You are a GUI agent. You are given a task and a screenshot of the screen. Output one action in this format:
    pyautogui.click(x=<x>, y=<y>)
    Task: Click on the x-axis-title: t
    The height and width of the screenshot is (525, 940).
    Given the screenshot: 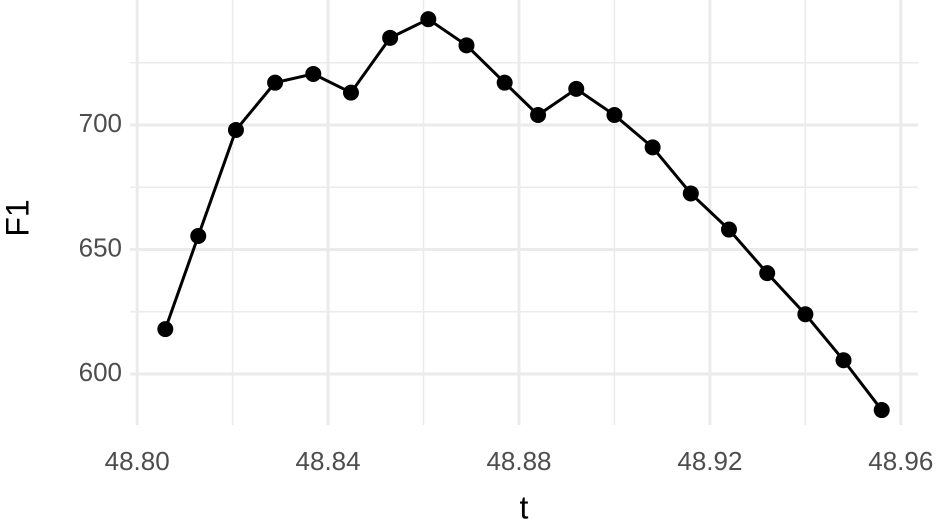 What is the action you would take?
    pyautogui.click(x=524, y=507)
    